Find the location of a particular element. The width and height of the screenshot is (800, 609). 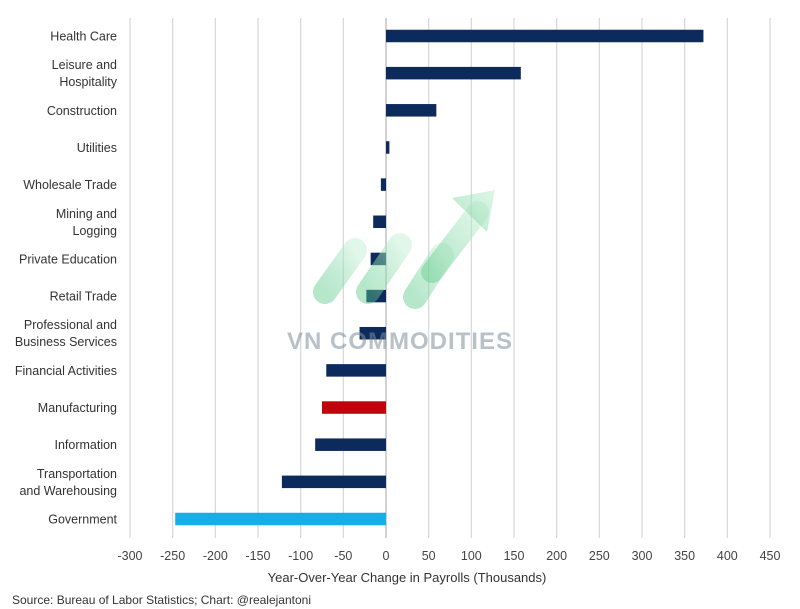

x-tick-label: 200 is located at coordinates (556, 556).